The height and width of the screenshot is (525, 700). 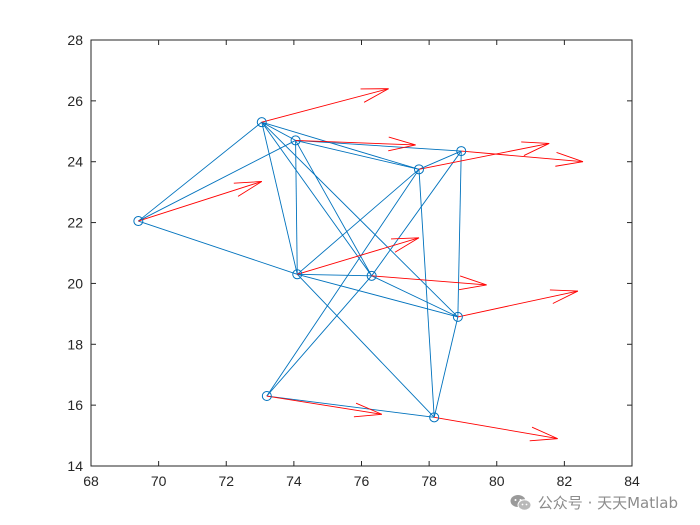 What do you see at coordinates (75, 162) in the screenshot?
I see `y-tick-label: 24` at bounding box center [75, 162].